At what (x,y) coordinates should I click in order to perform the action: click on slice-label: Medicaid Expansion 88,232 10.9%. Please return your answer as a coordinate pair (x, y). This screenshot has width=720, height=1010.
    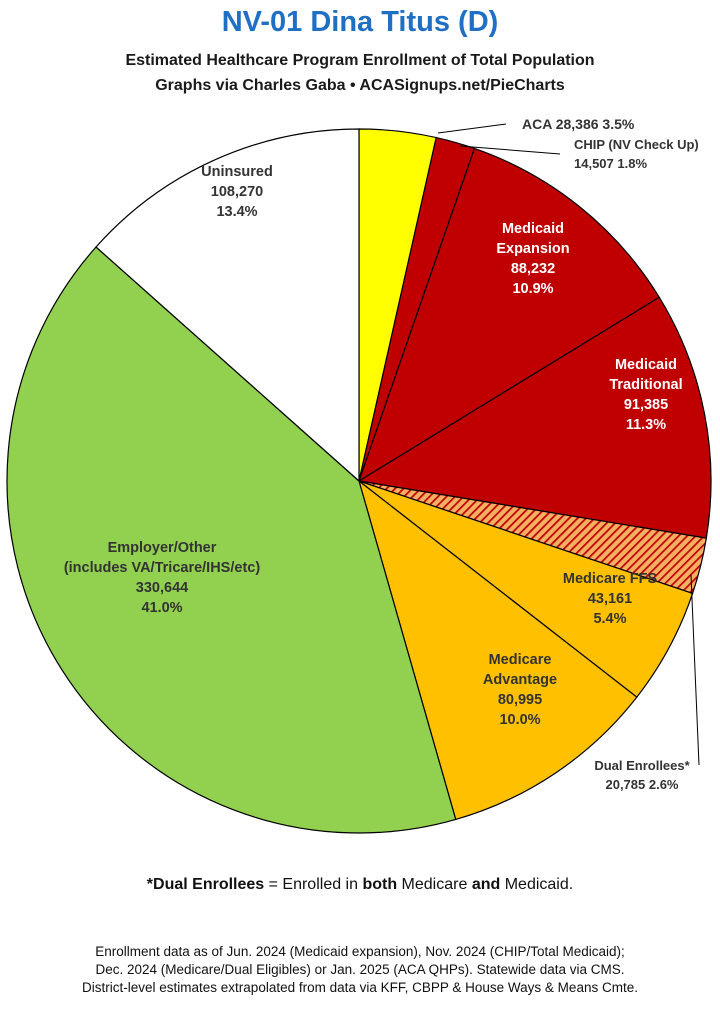
    Looking at the image, I should click on (532, 259).